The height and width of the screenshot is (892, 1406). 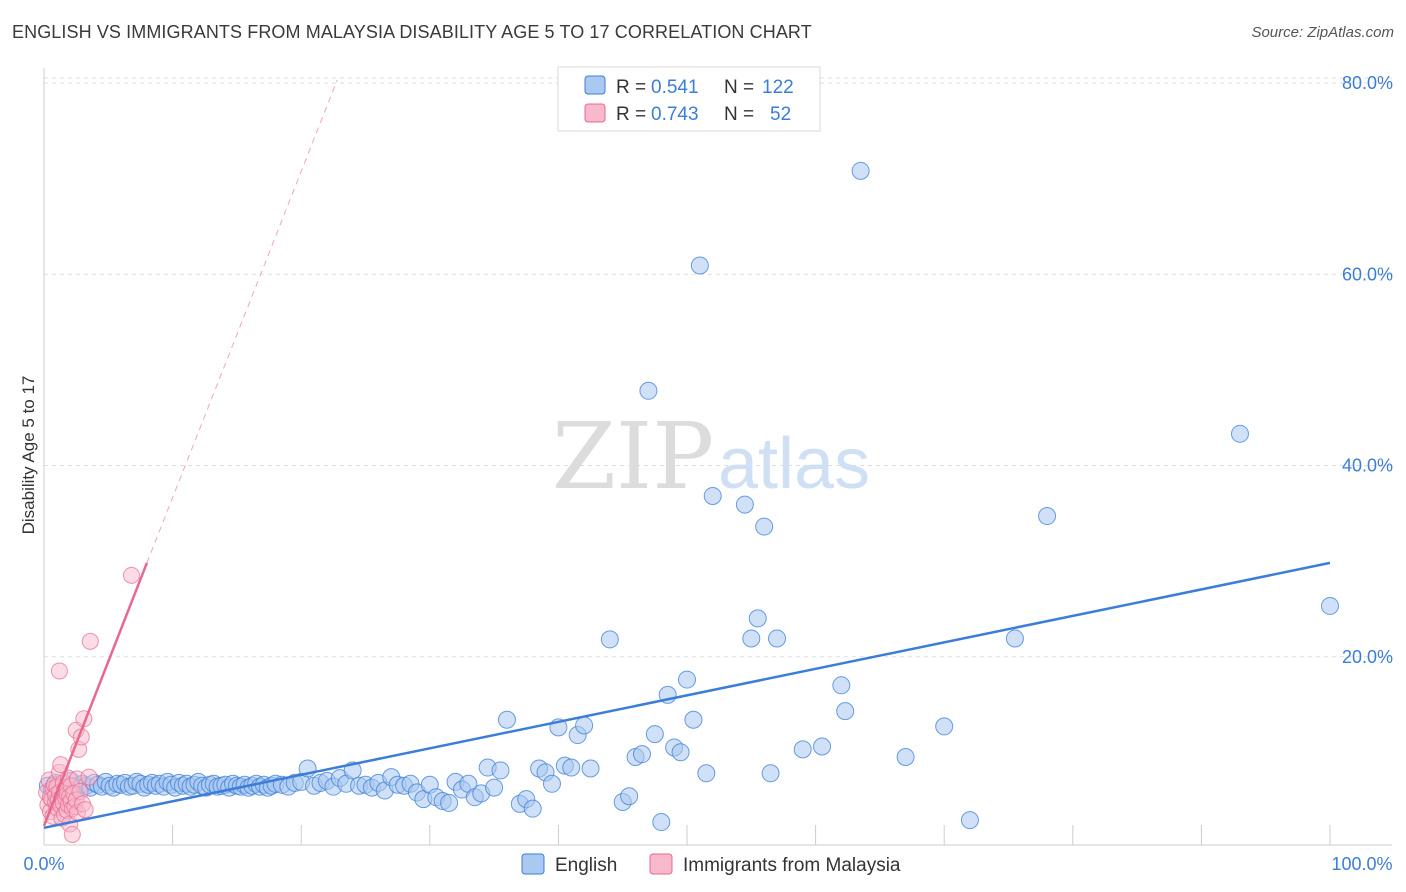 I want to click on legend-swatch-malaysia-bottom, so click(x=661, y=864).